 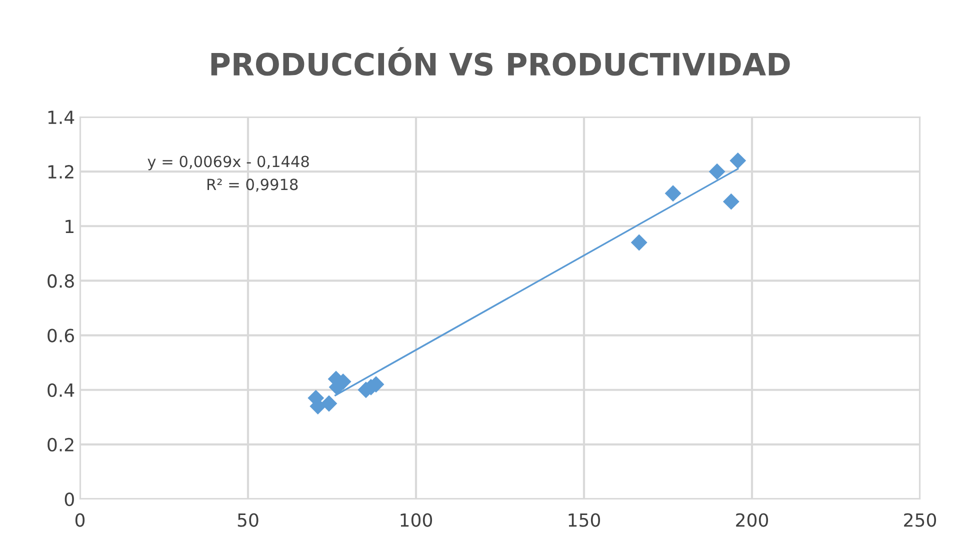 I want to click on y-tick-label: 1, so click(x=70, y=227).